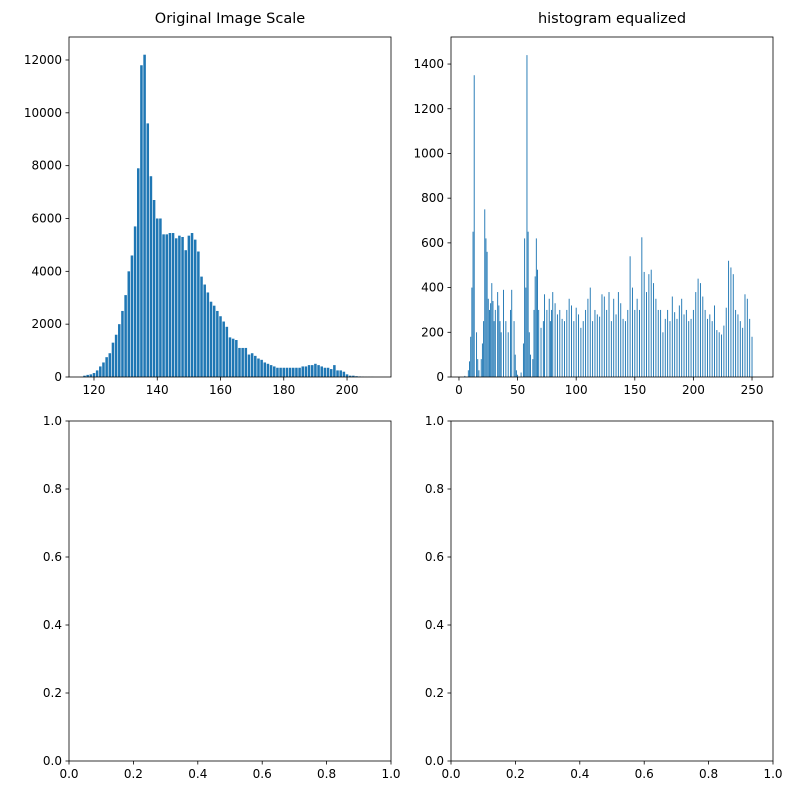 The height and width of the screenshot is (800, 800). I want to click on x-tick-label: 200, so click(347, 390).